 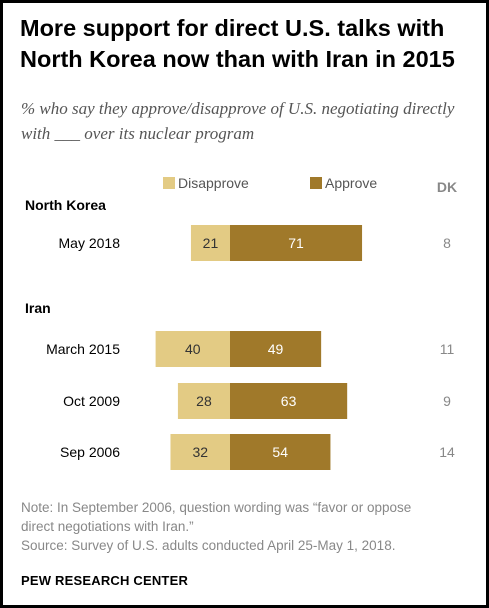 I want to click on bar-value-approve: 54, so click(x=280, y=452).